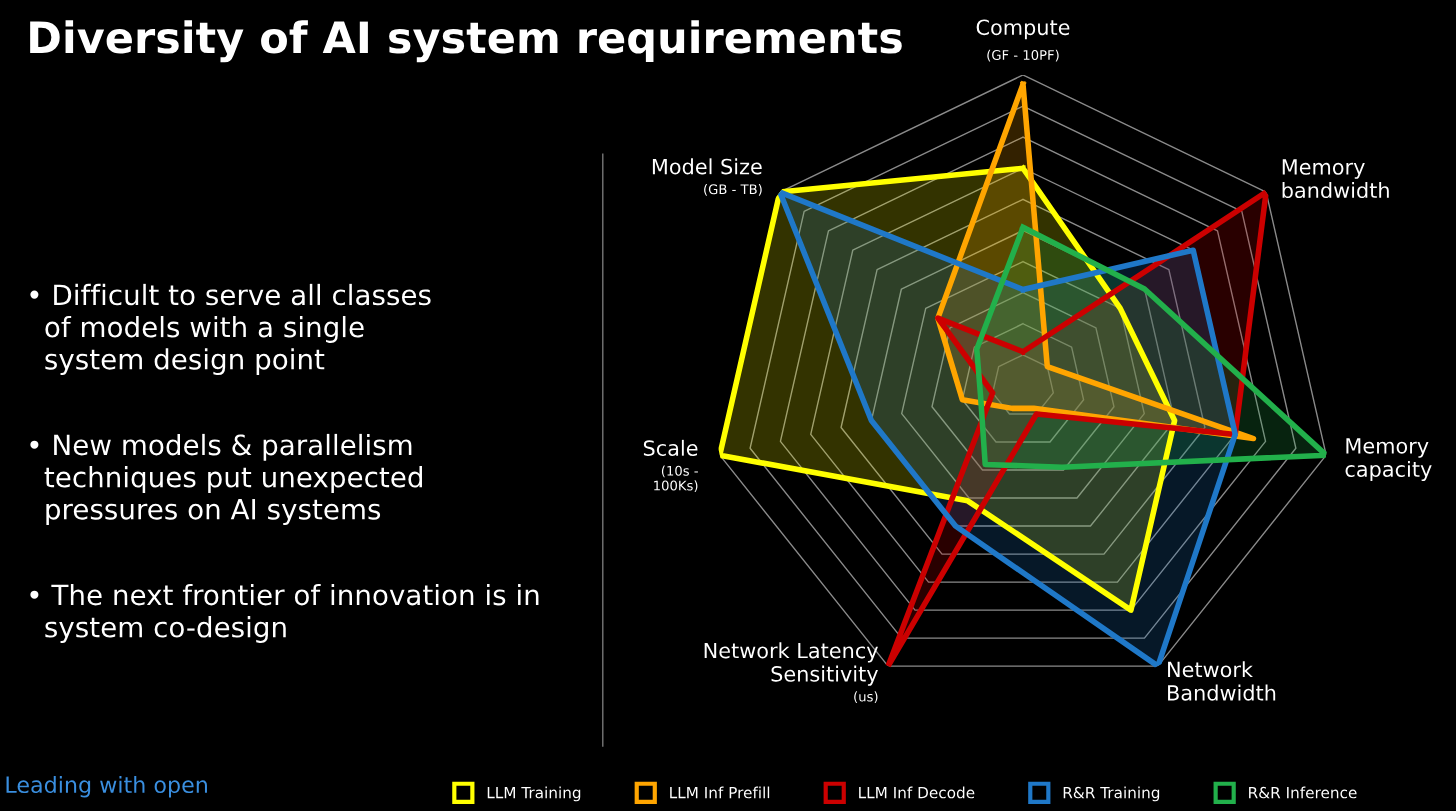 The height and width of the screenshot is (811, 1456). I want to click on spoke-label: Network Latency Sensitivity (us), so click(791, 673).